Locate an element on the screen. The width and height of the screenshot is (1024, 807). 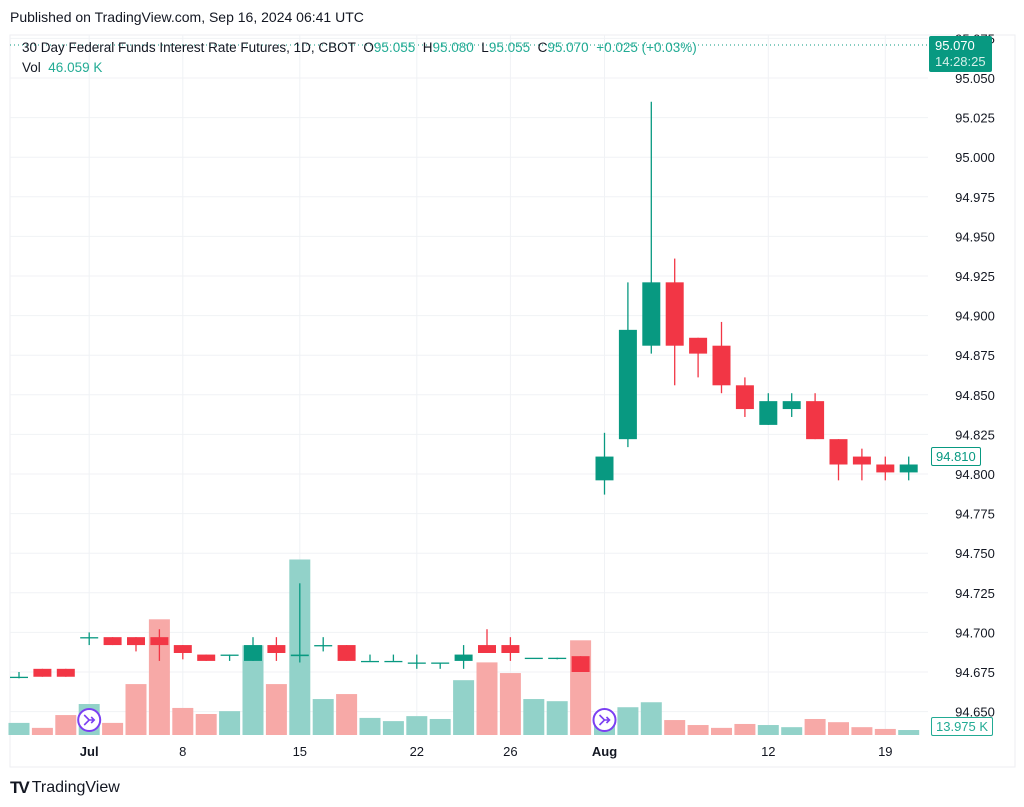
y-tick-label: 94.775 is located at coordinates (975, 514).